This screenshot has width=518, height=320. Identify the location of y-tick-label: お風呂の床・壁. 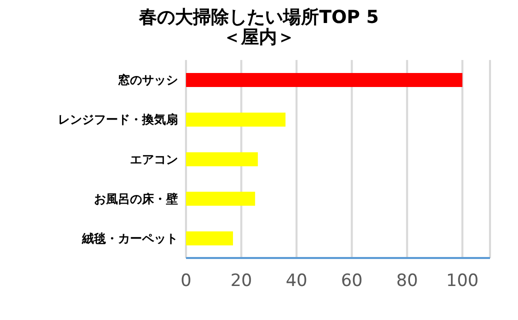
(136, 199).